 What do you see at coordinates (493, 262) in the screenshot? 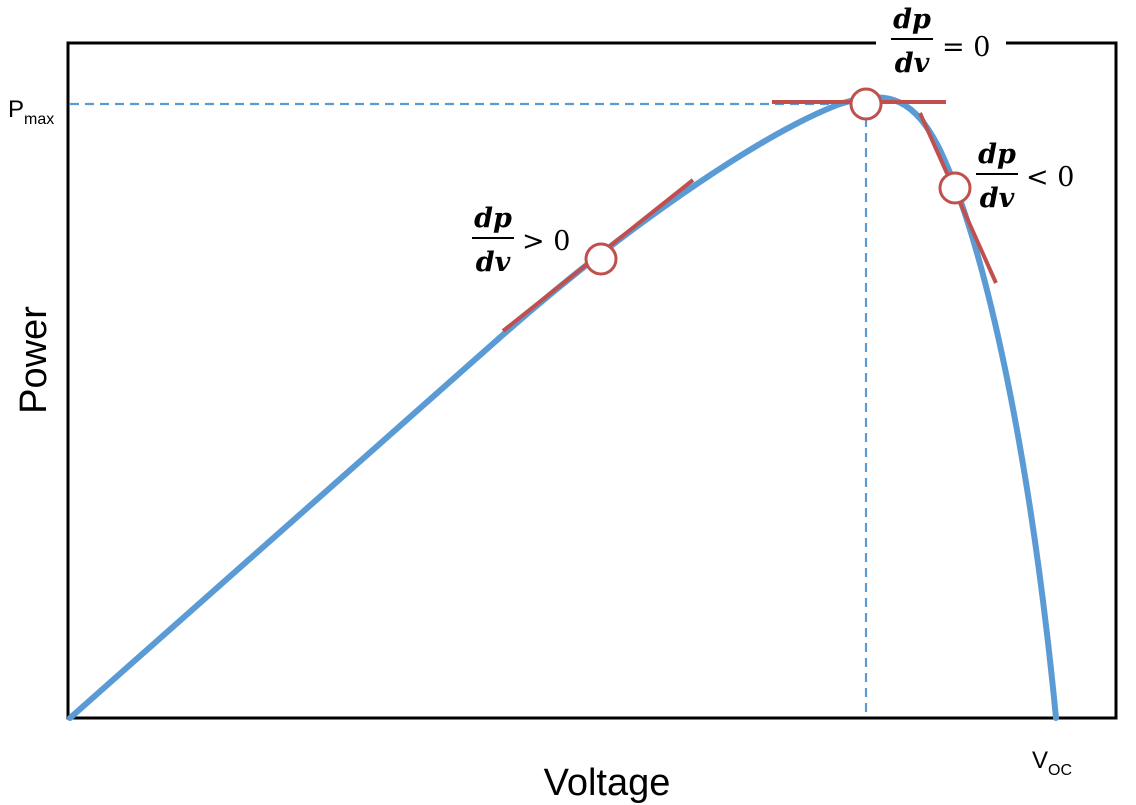
I see `annotation-positive-denominator: dv` at bounding box center [493, 262].